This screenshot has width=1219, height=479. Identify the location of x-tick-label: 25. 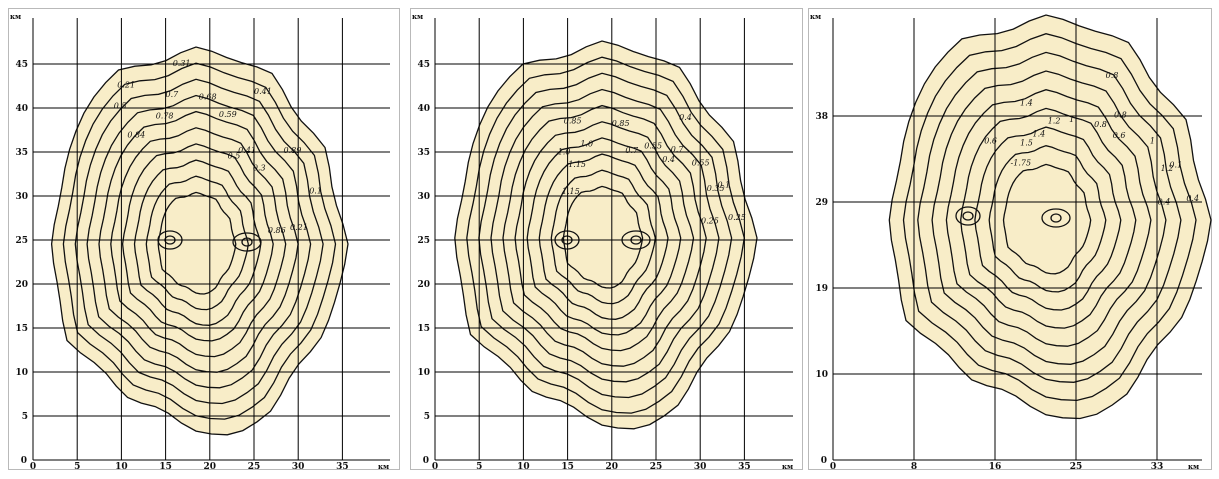
(1076, 466).